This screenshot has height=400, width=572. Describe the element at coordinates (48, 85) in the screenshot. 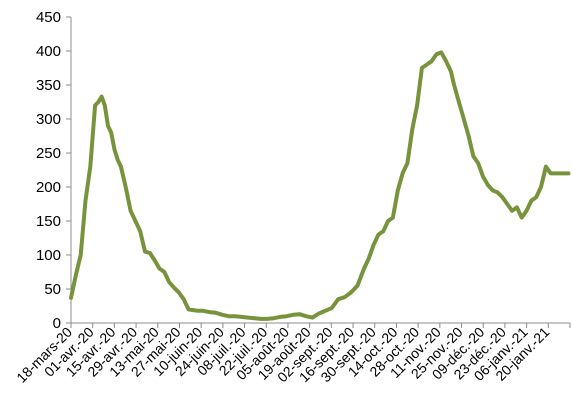

I see `y-tick-label: 350` at that location.